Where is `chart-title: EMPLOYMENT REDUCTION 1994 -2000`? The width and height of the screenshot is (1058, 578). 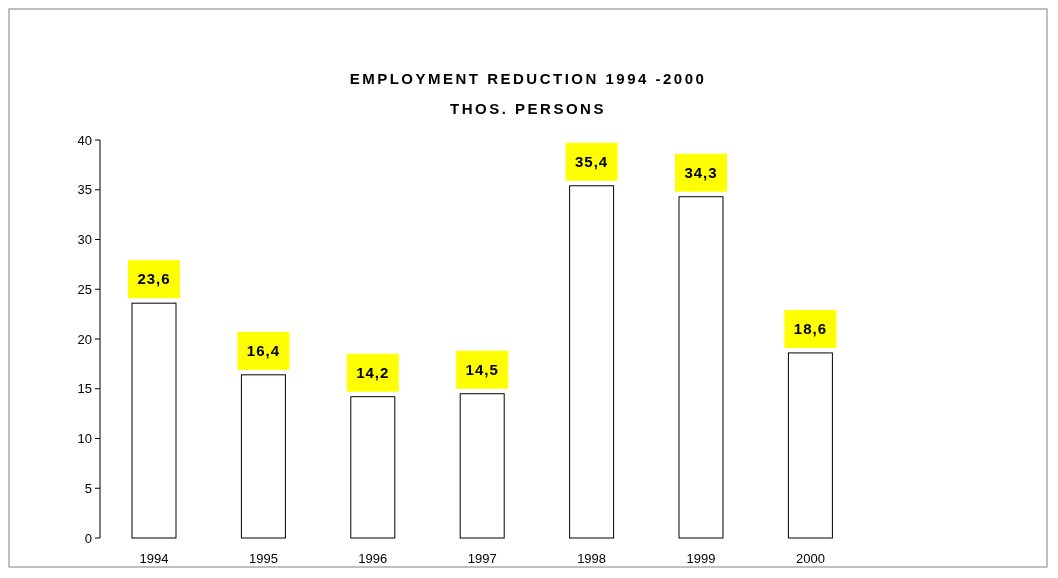
chart-title: EMPLOYMENT REDUCTION 1994 -2000 is located at coordinates (528, 78).